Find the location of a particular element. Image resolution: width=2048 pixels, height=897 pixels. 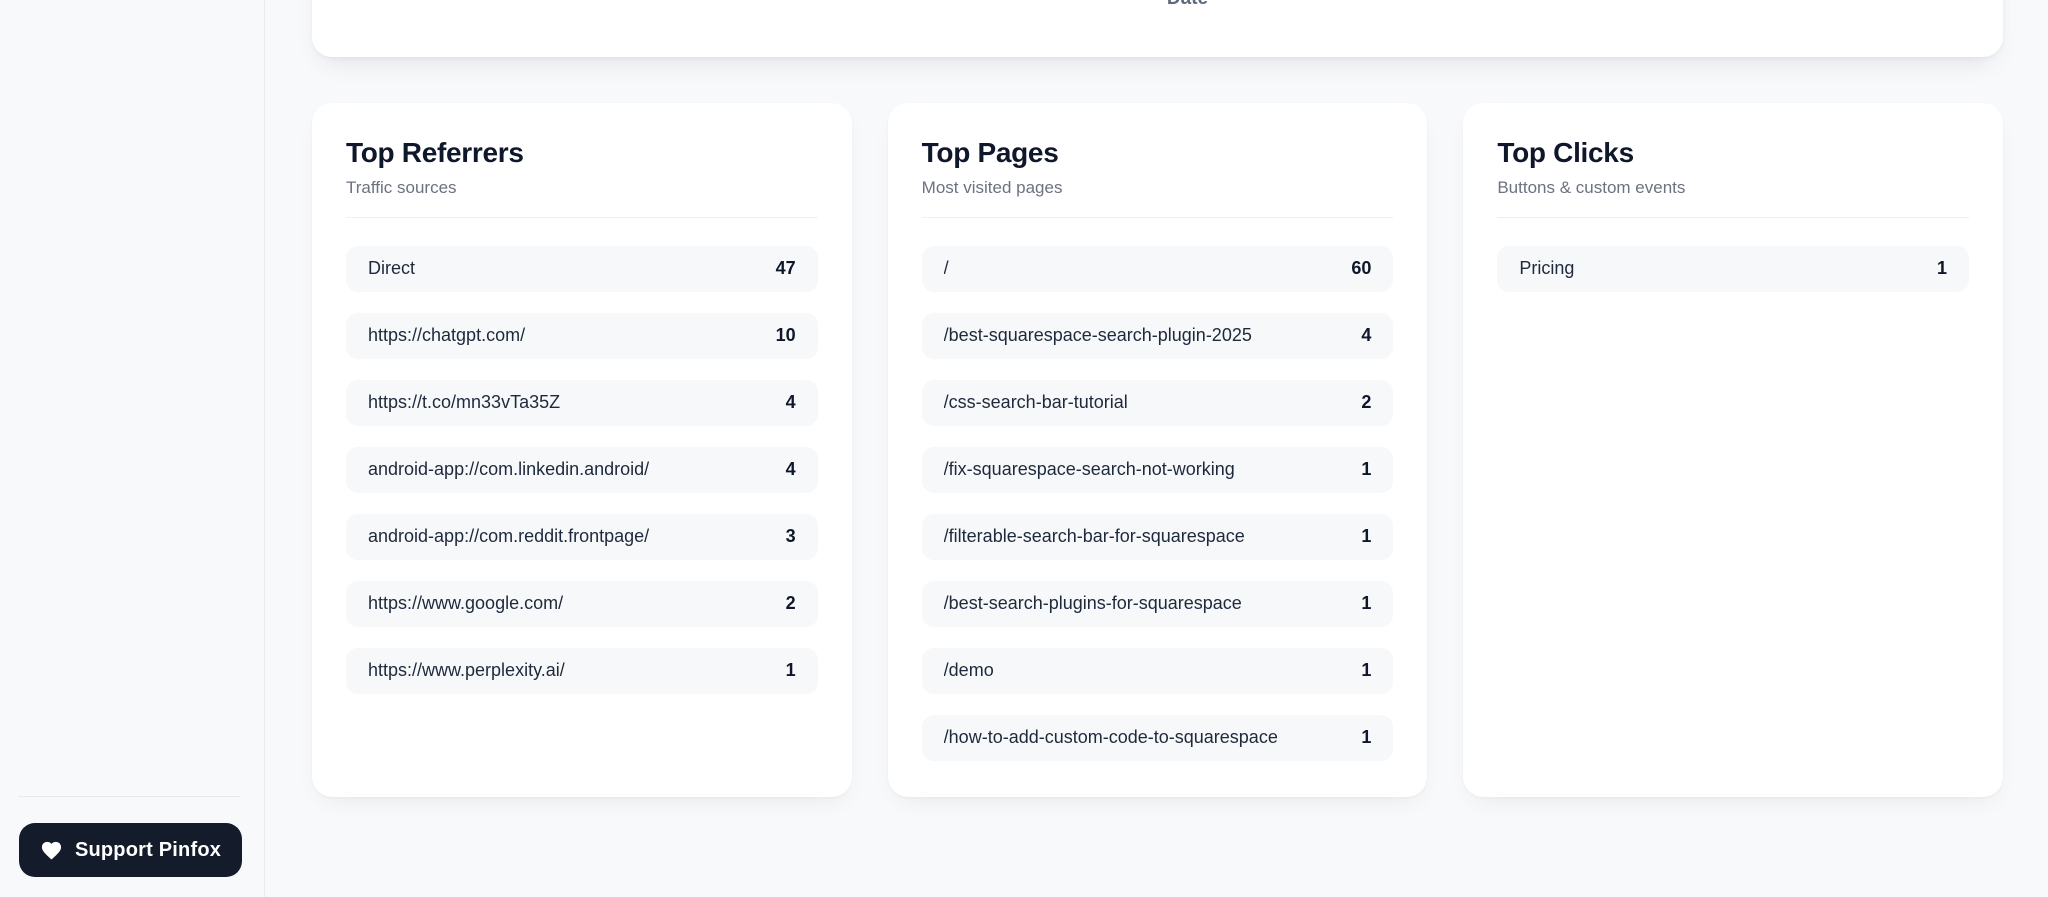

list-item: /filterable-search-bar-for-squarespace 1 is located at coordinates (1157, 536).